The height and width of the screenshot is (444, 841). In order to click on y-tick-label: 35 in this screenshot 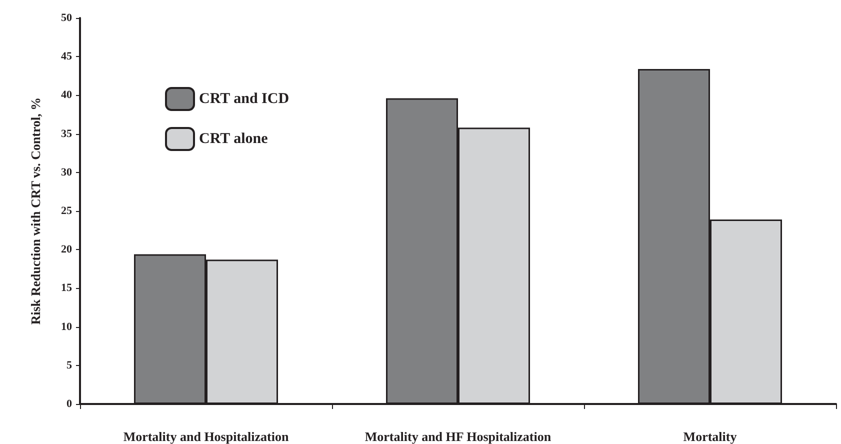, I will do `click(66, 134)`.